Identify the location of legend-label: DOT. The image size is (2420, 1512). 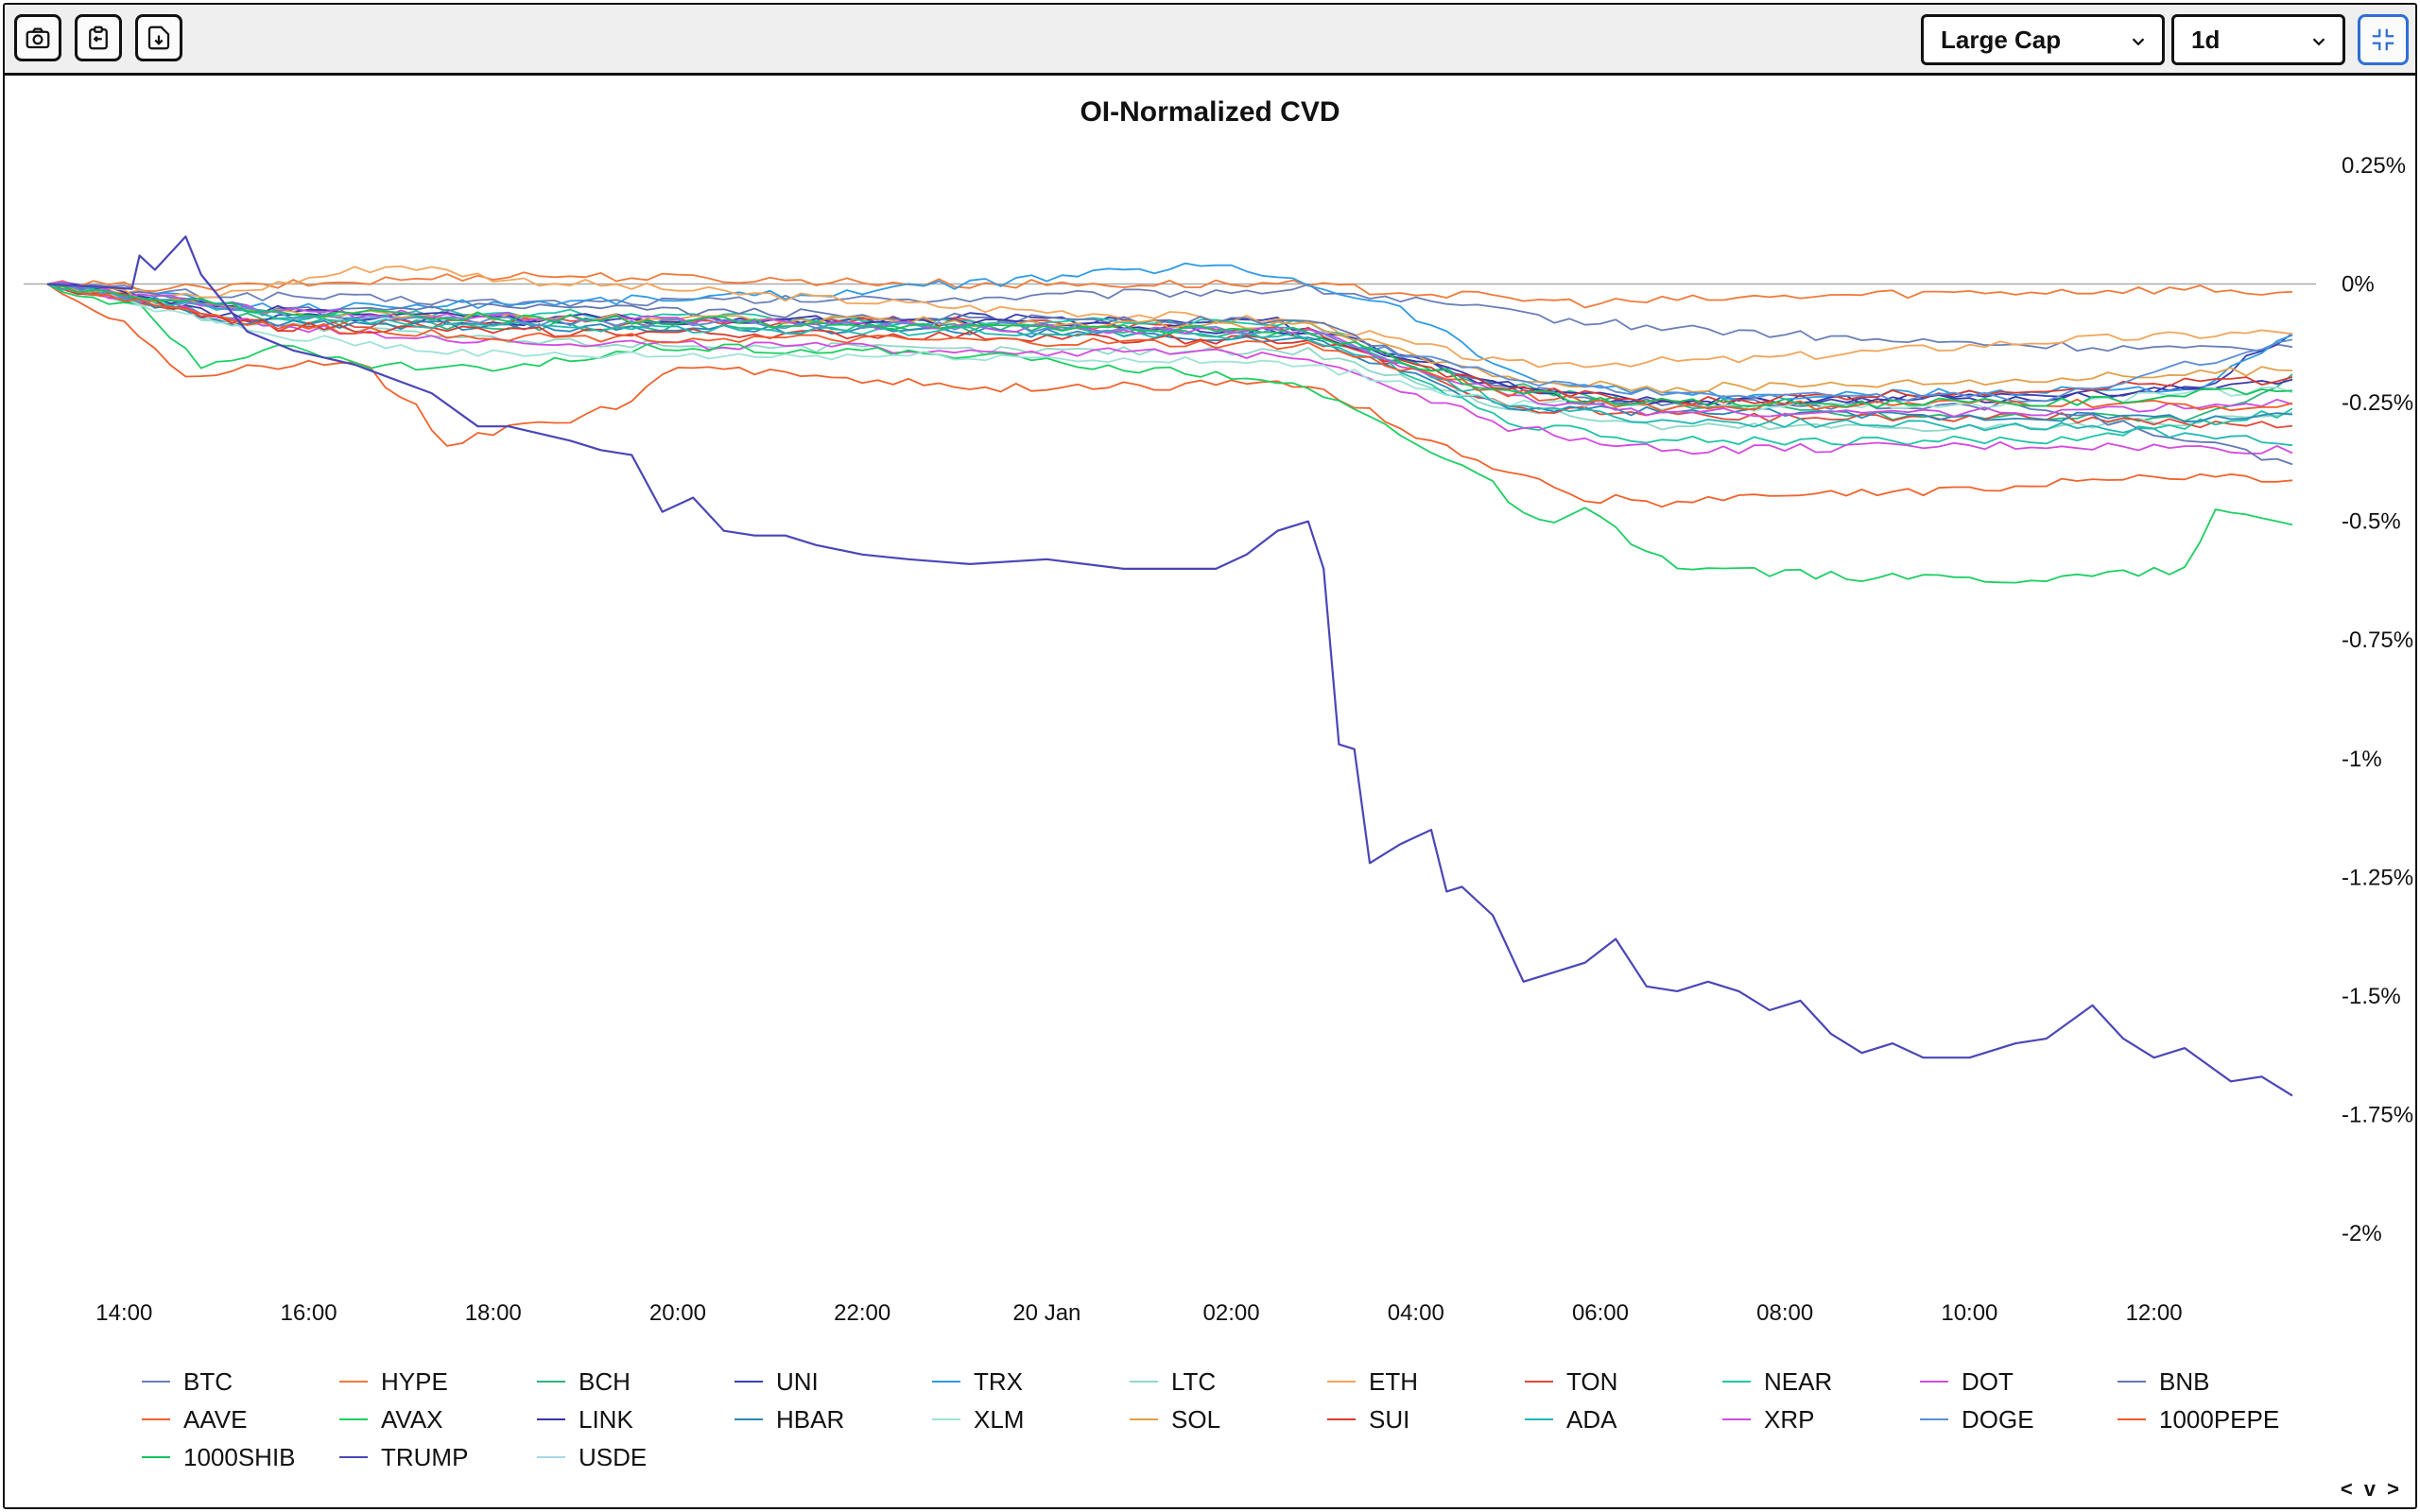
(1988, 1381).